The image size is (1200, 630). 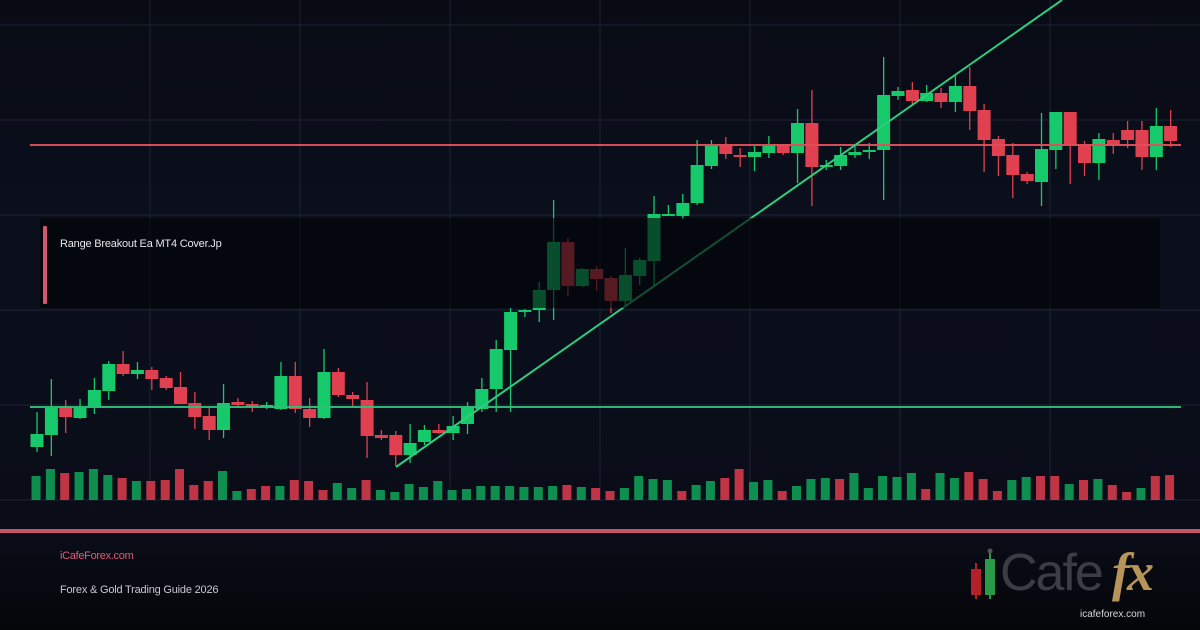 What do you see at coordinates (1066, 583) in the screenshot?
I see `brand-logo: Cafe fx icafeforex.com` at bounding box center [1066, 583].